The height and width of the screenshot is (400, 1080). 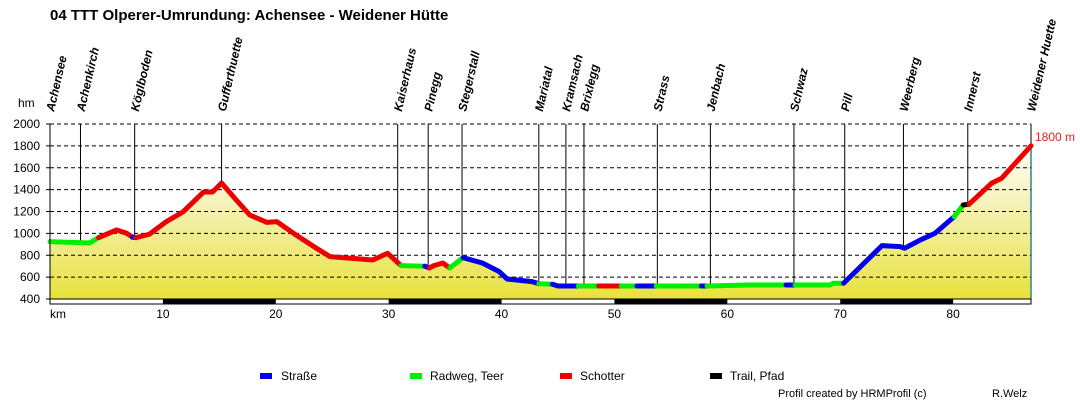 I want to click on x-tick-label: 30, so click(x=389, y=314).